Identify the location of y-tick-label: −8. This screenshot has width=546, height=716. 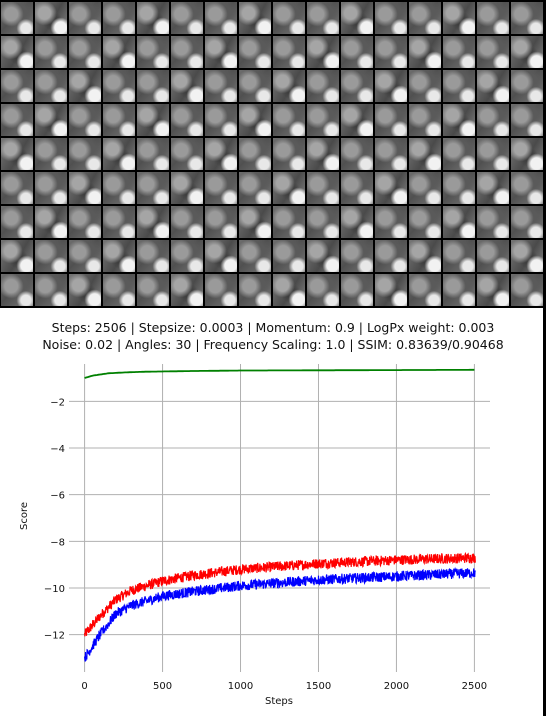
(57, 542).